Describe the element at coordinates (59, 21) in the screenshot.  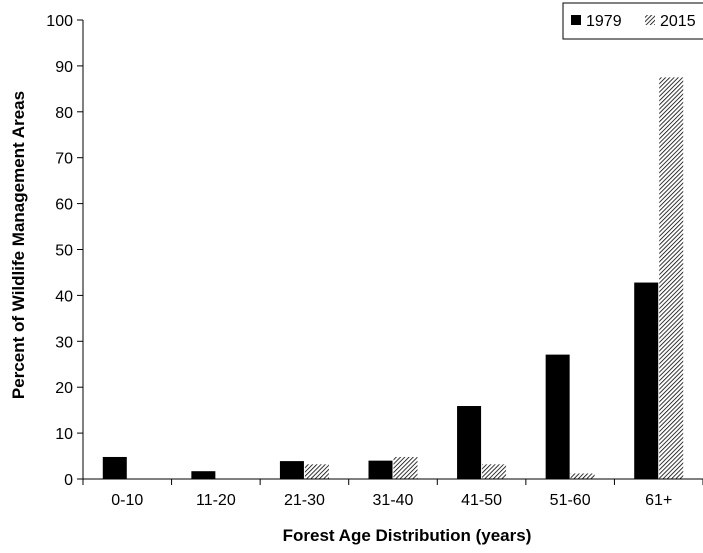
I see `y-tick-label: 100` at that location.